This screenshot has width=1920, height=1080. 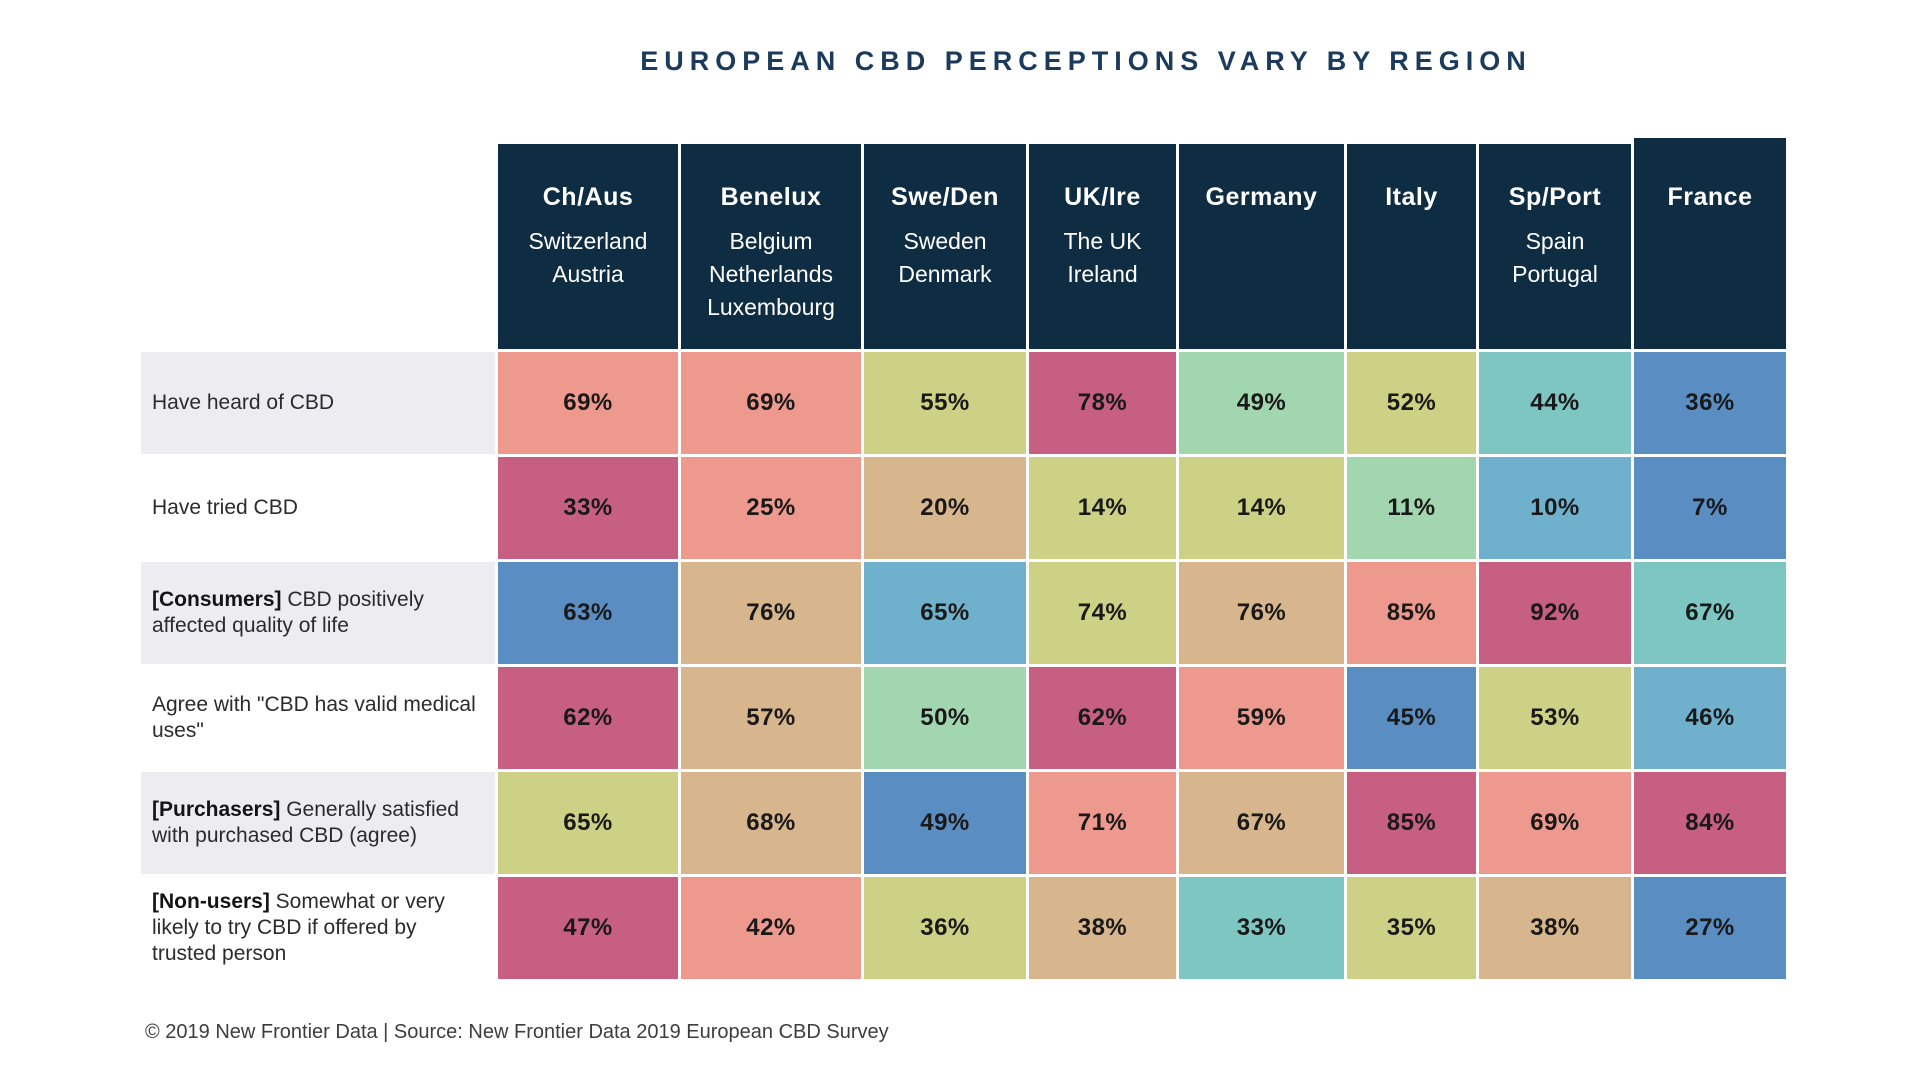 I want to click on column-countries: Sweden Denmark, so click(x=945, y=257).